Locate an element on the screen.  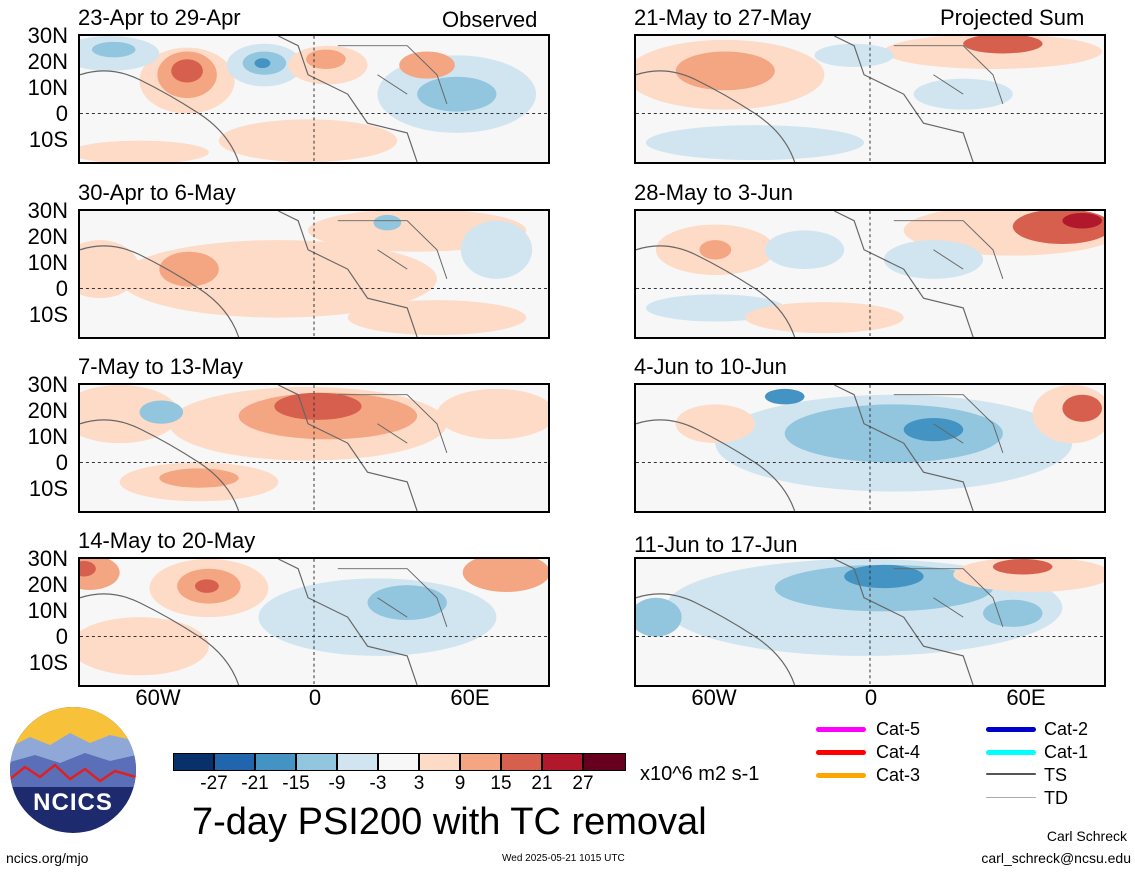
footer-author: Carl Schreck is located at coordinates (1086, 836).